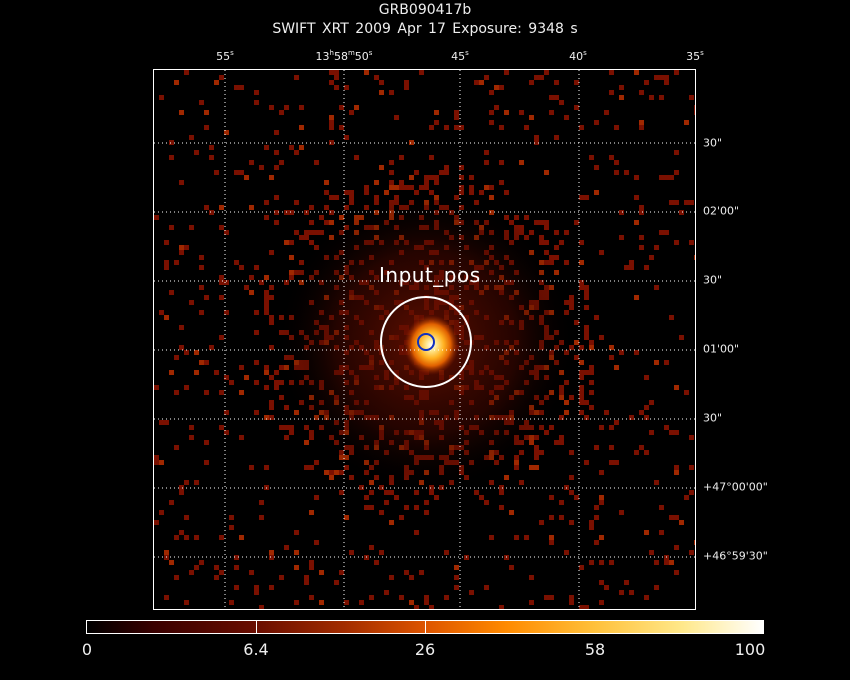 Image resolution: width=850 pixels, height=680 pixels. Describe the element at coordinates (695, 56) in the screenshot. I see `ra-tick-label: 35s` at that location.